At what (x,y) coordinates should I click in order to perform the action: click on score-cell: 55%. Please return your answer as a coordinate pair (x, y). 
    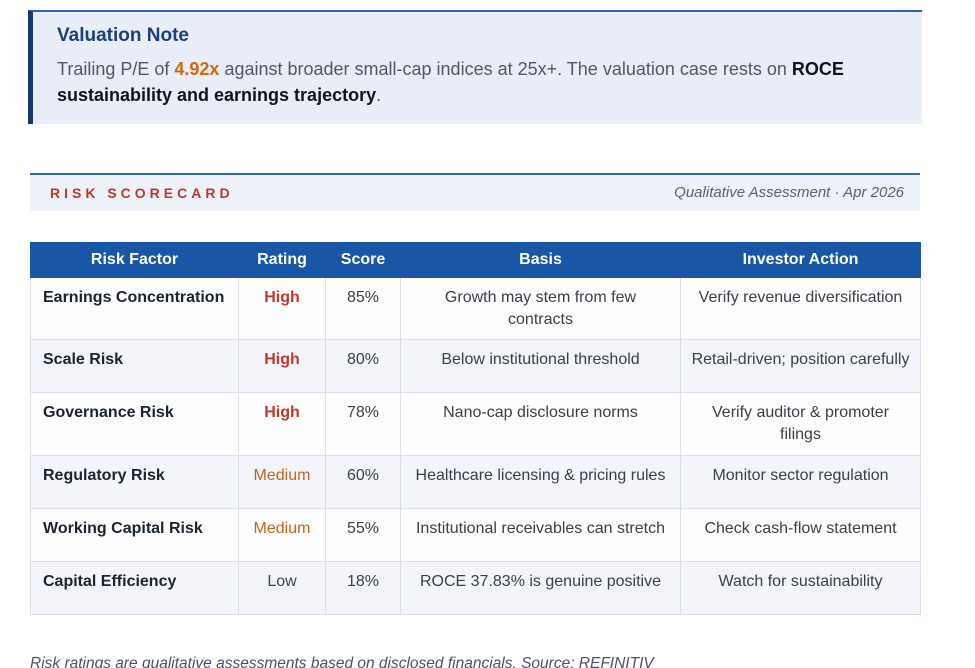
    Looking at the image, I should click on (363, 534).